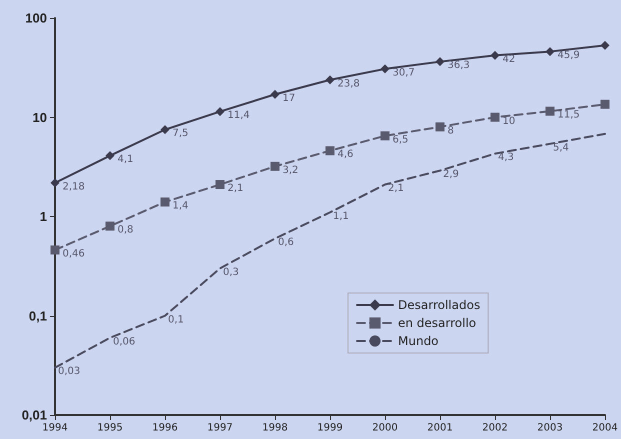 The width and height of the screenshot is (621, 439). What do you see at coordinates (418, 341) in the screenshot?
I see `legend-label: Mundo` at bounding box center [418, 341].